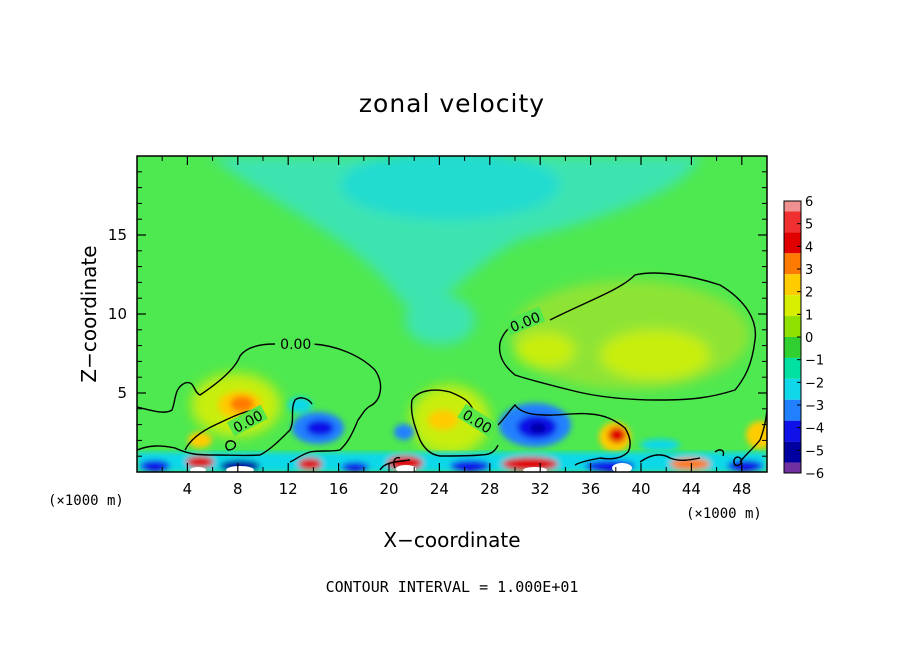 This screenshot has width=904, height=654. What do you see at coordinates (300, 405) in the screenshot?
I see `cell-neg-a-top` at bounding box center [300, 405].